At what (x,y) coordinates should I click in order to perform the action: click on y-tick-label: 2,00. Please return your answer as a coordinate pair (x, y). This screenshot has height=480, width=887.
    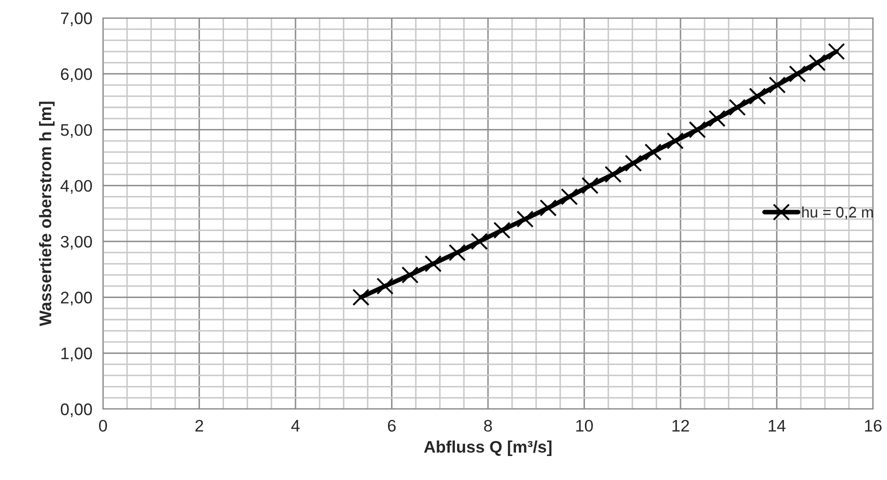
    Looking at the image, I should click on (76, 299).